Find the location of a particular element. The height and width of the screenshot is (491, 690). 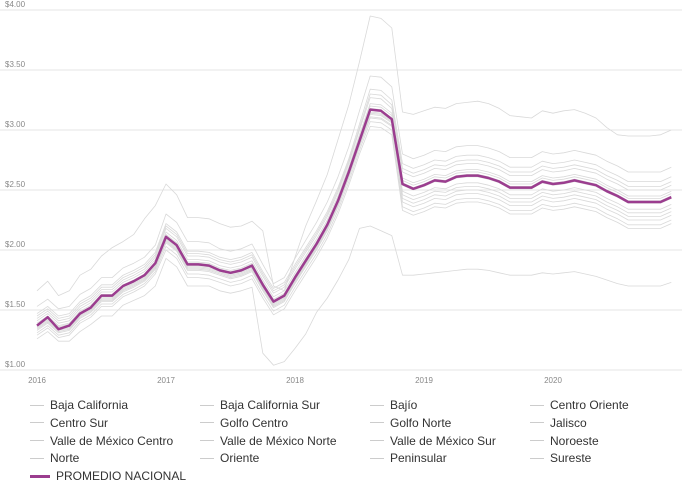

legend-item: Bajío is located at coordinates (393, 405).